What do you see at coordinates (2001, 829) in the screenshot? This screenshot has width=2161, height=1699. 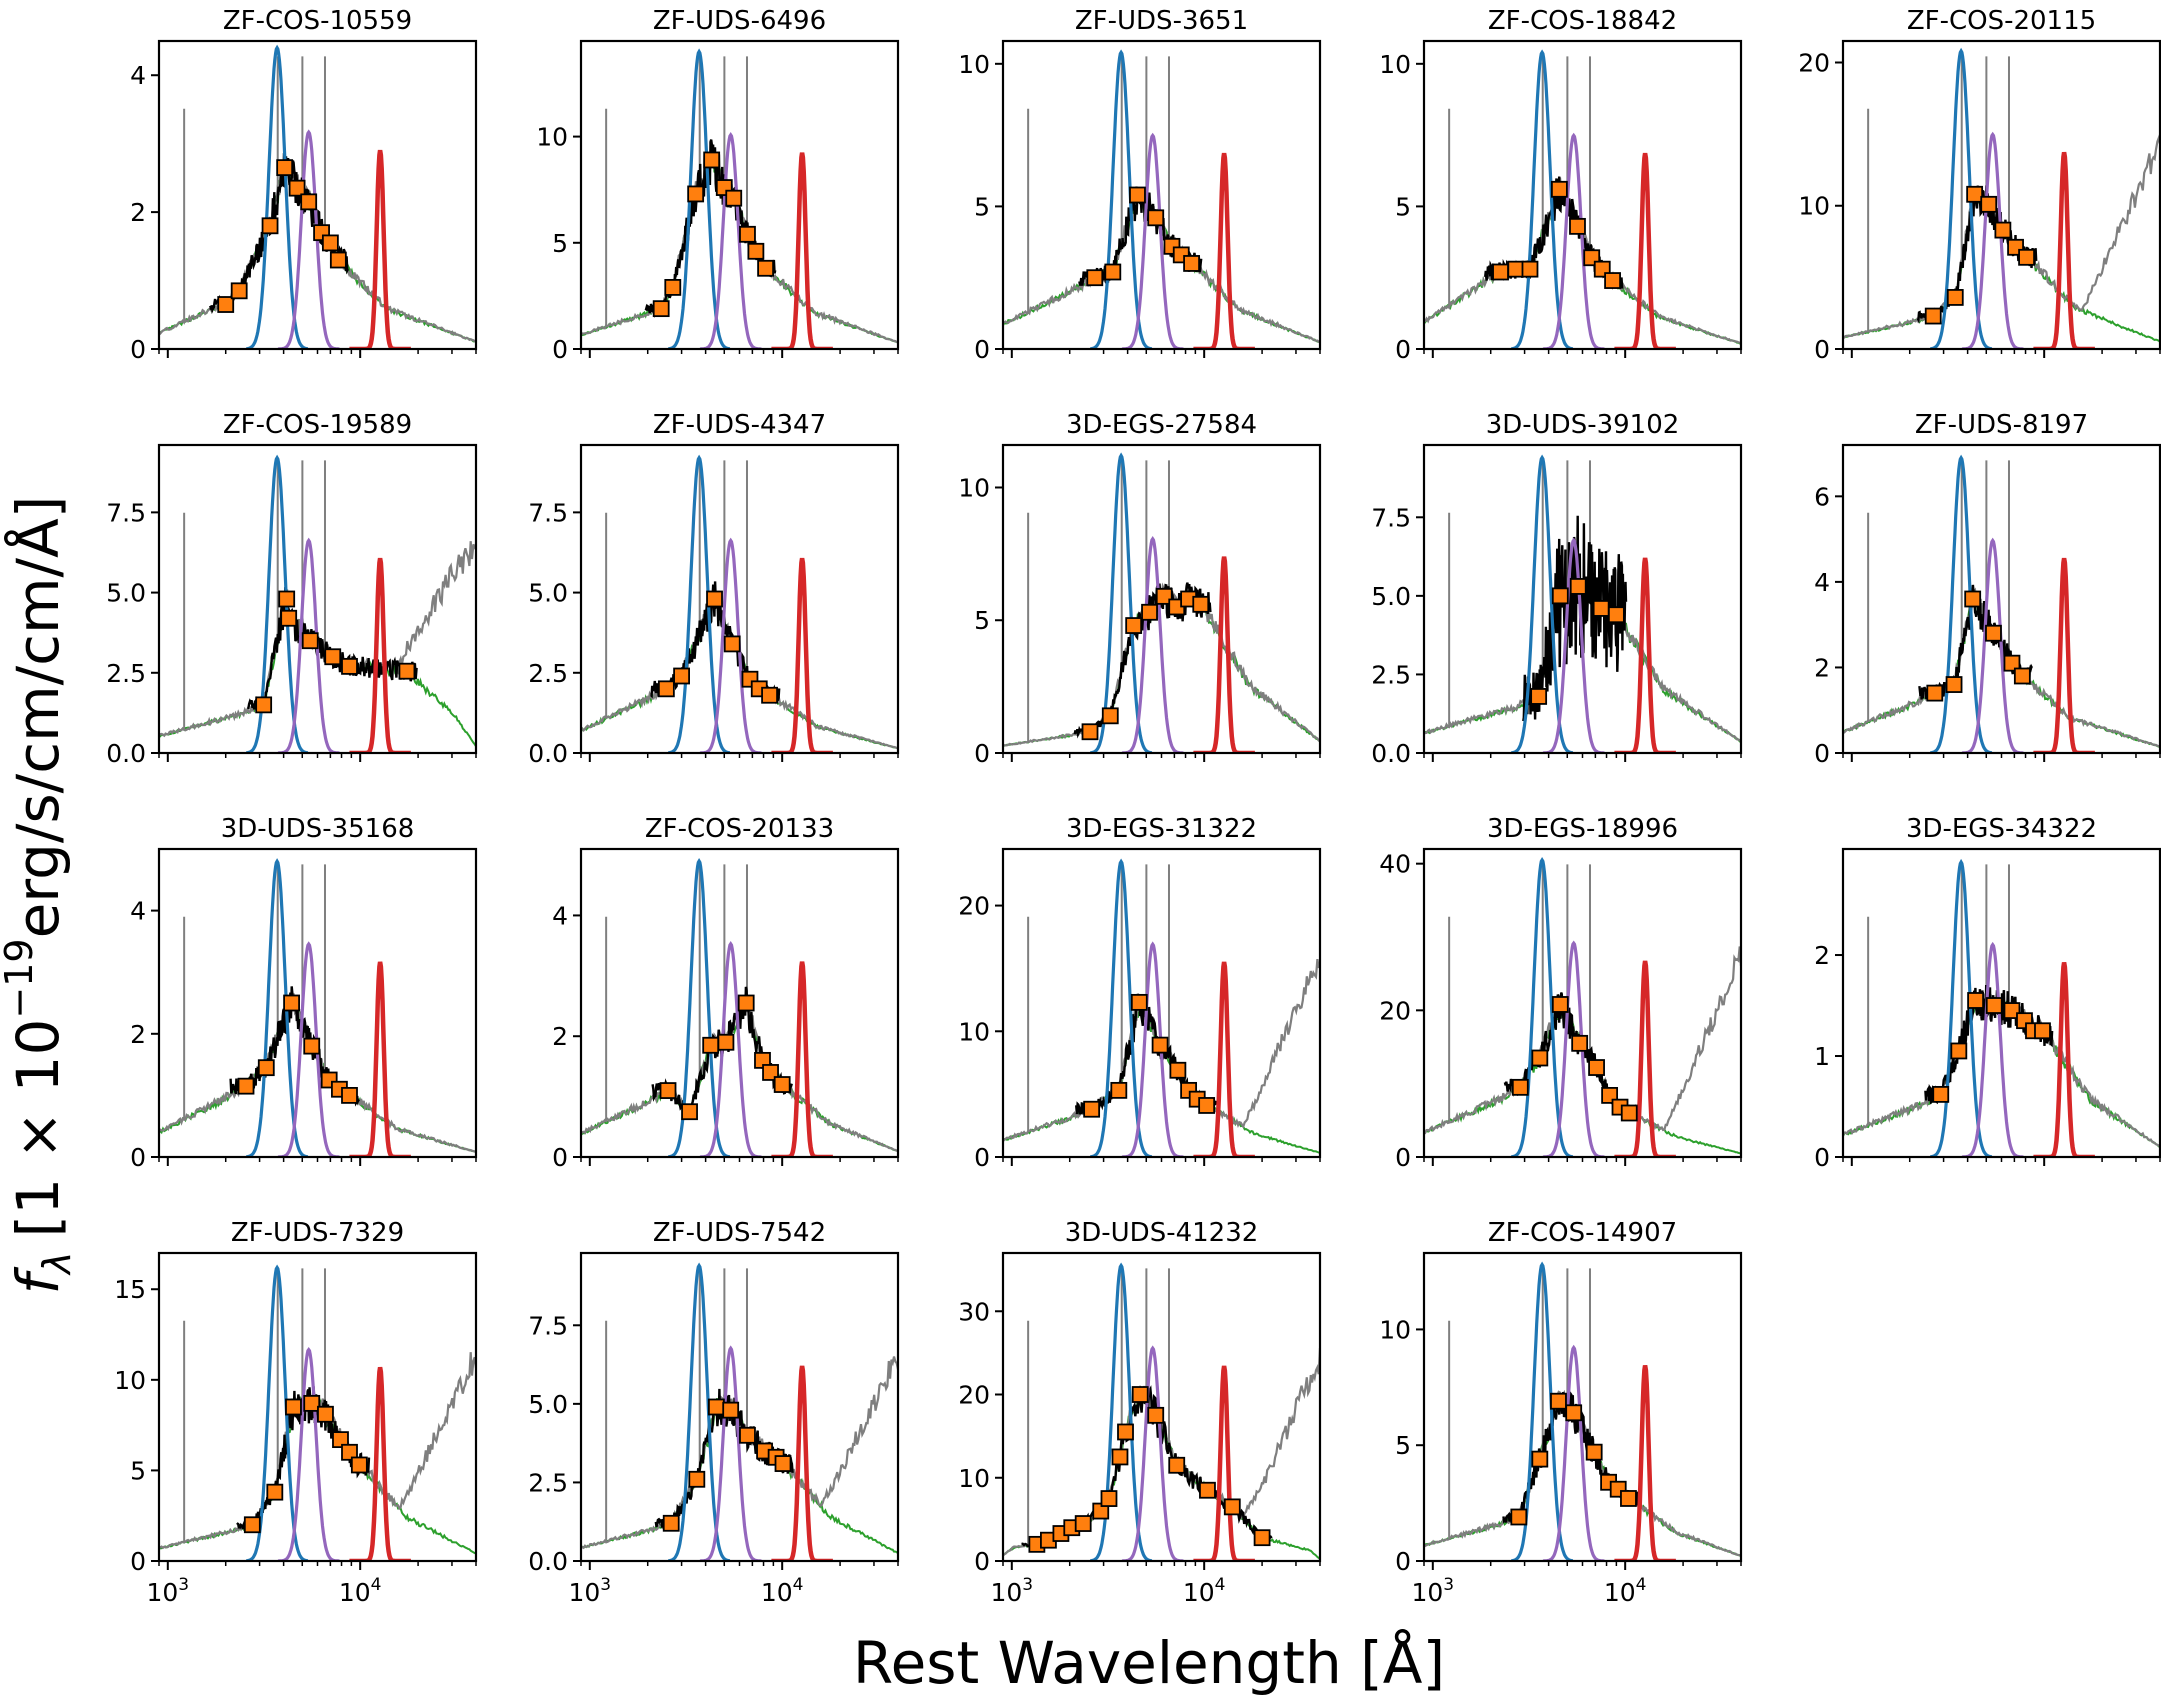 I see `panel-title: 3D-EGS-34322` at bounding box center [2001, 829].